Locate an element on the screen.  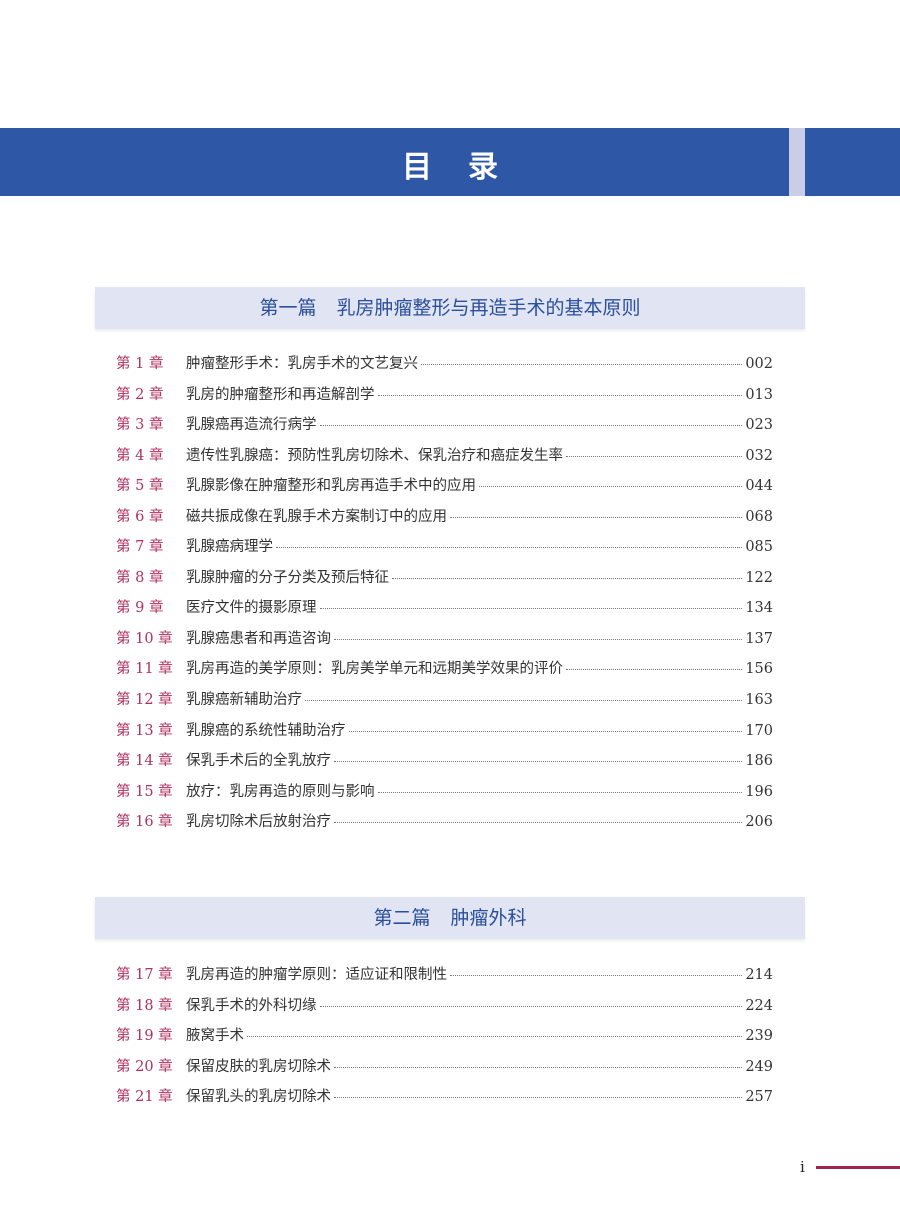
page-number-ref: 068 is located at coordinates (759, 516).